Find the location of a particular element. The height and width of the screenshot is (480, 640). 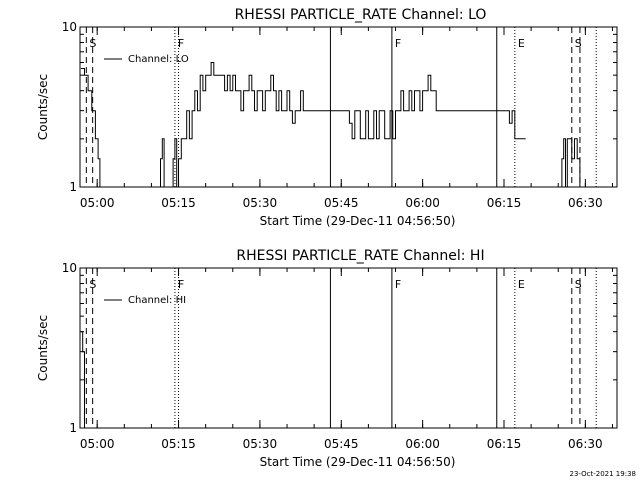

chart-title: RHESSI PARTICLE_RATE Channel: HI is located at coordinates (360, 256).